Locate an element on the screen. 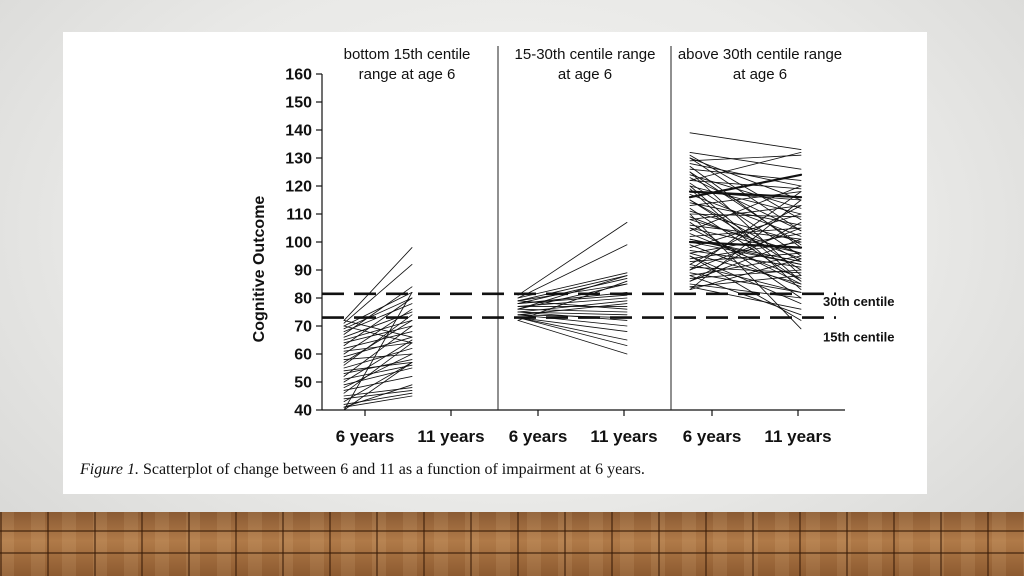 The height and width of the screenshot is (576, 1024). y-axis-title: Cognitive Outcome is located at coordinates (259, 269).